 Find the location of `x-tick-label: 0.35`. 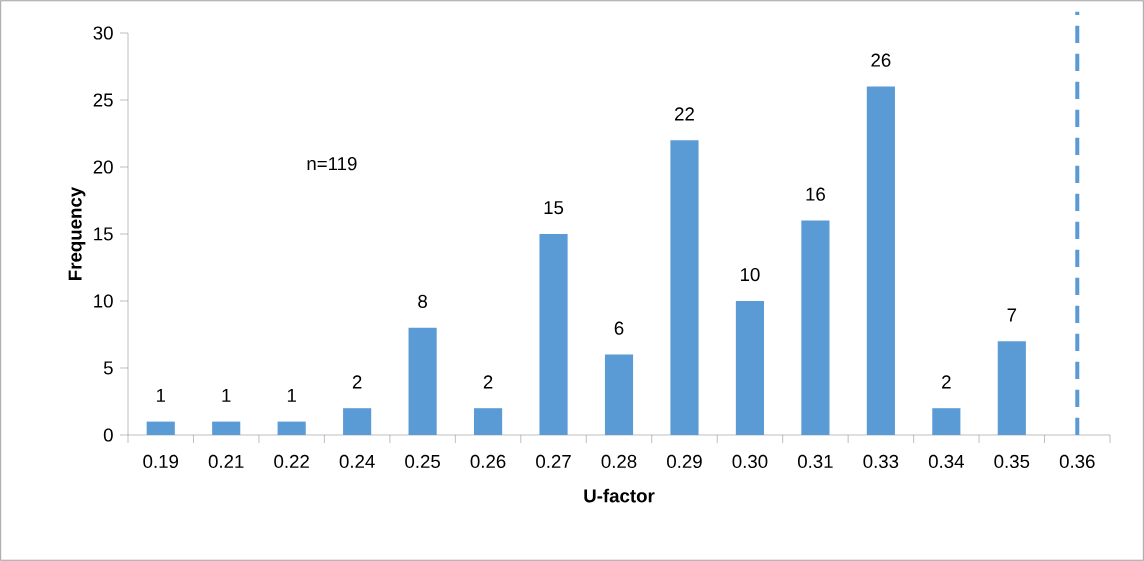

x-tick-label: 0.35 is located at coordinates (1012, 461).